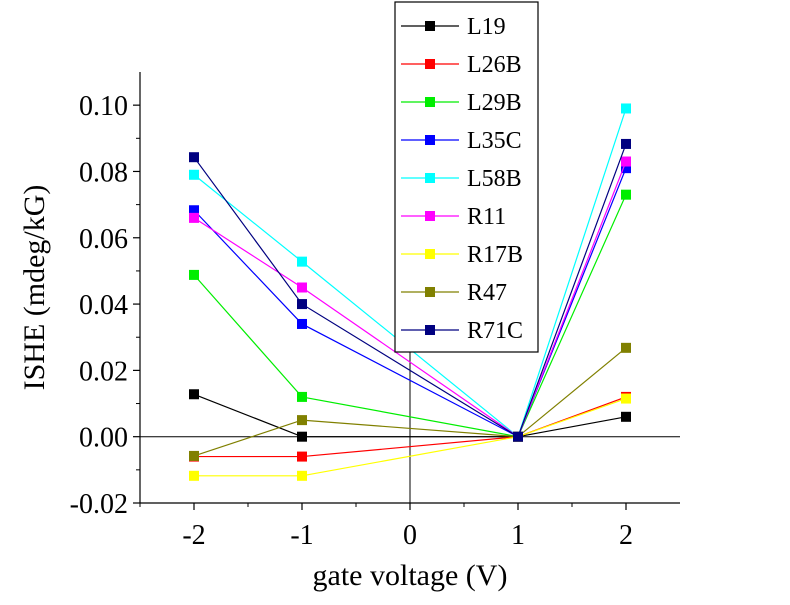  I want to click on legend-item-r11: R11, so click(453, 217).